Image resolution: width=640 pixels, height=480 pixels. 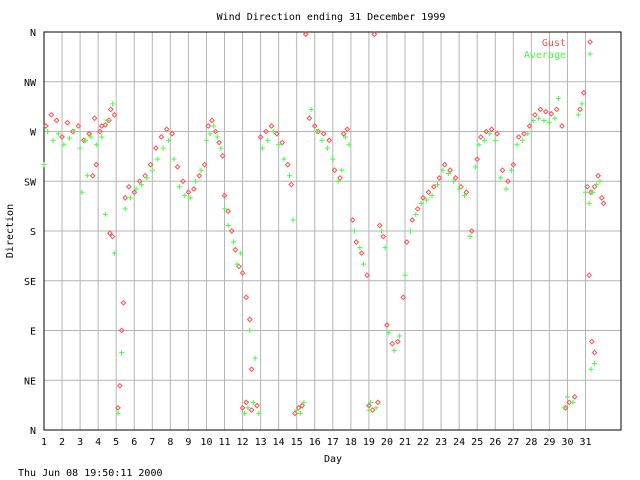 I want to click on x-tick-label: 15, so click(x=297, y=442).